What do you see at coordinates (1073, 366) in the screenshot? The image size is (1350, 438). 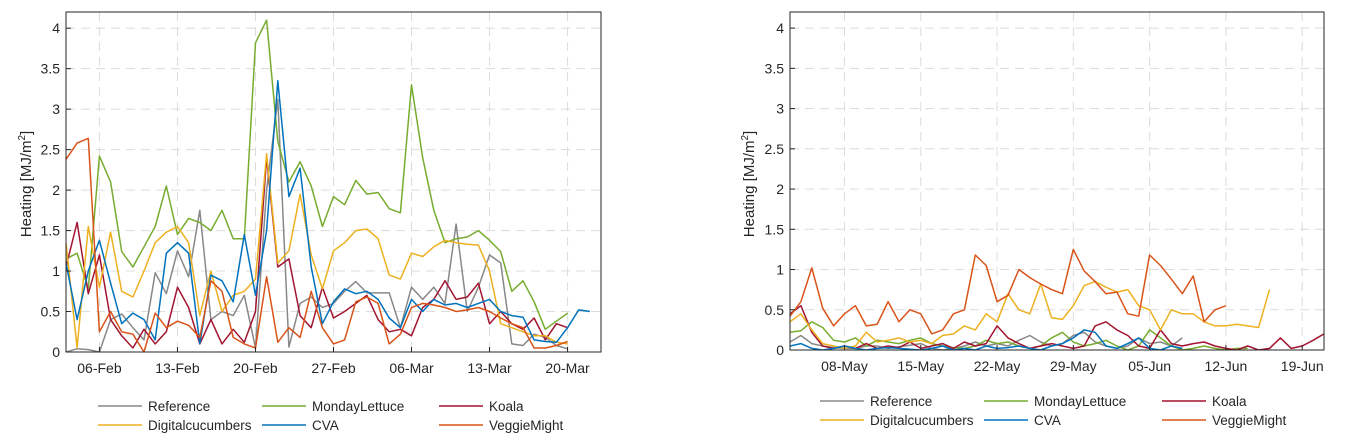 I see `x-tick-label: 29-May` at bounding box center [1073, 366].